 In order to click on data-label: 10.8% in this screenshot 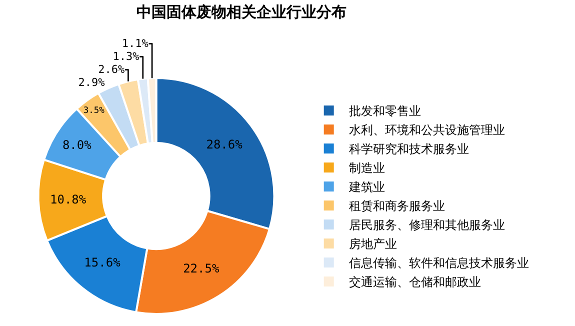, I will do `click(68, 199)`.